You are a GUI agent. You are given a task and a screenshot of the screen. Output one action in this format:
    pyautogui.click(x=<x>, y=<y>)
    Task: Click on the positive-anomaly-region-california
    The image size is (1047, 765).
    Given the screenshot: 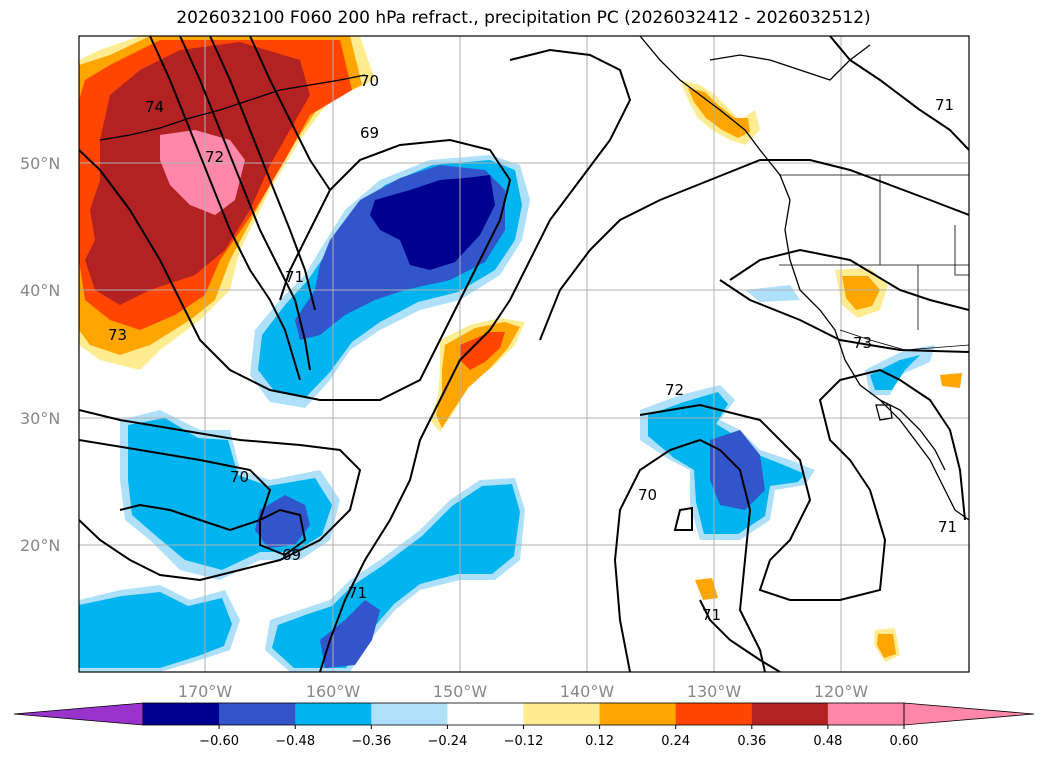 What is the action you would take?
    pyautogui.click(x=861, y=293)
    